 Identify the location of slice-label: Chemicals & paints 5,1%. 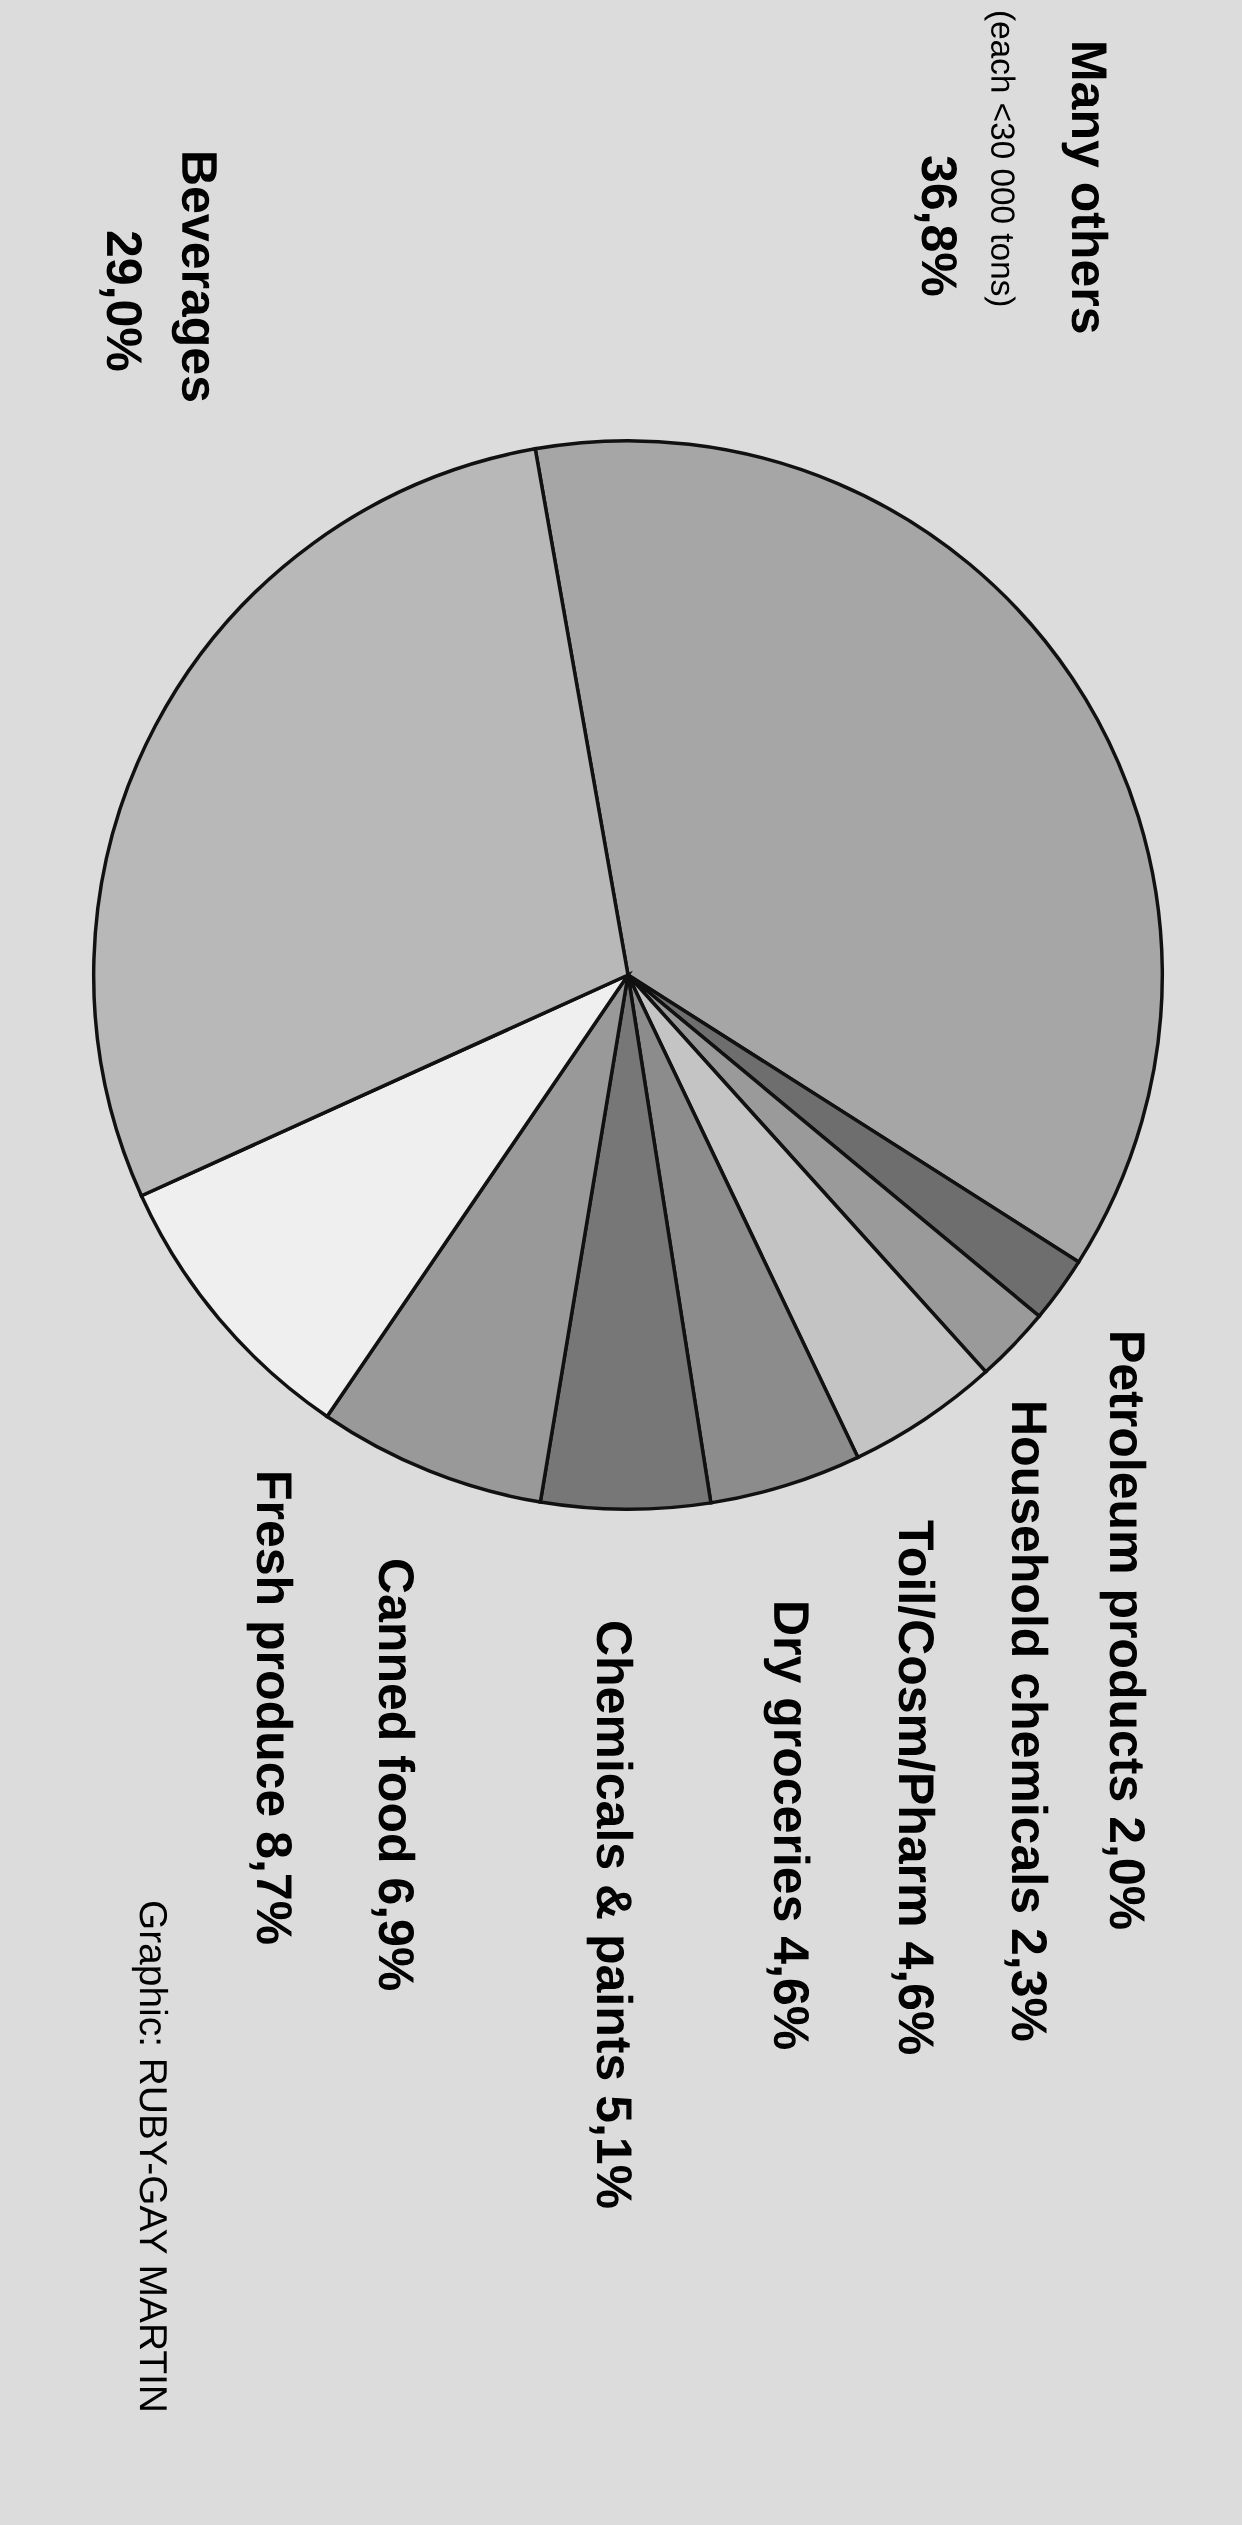
(610, 1915).